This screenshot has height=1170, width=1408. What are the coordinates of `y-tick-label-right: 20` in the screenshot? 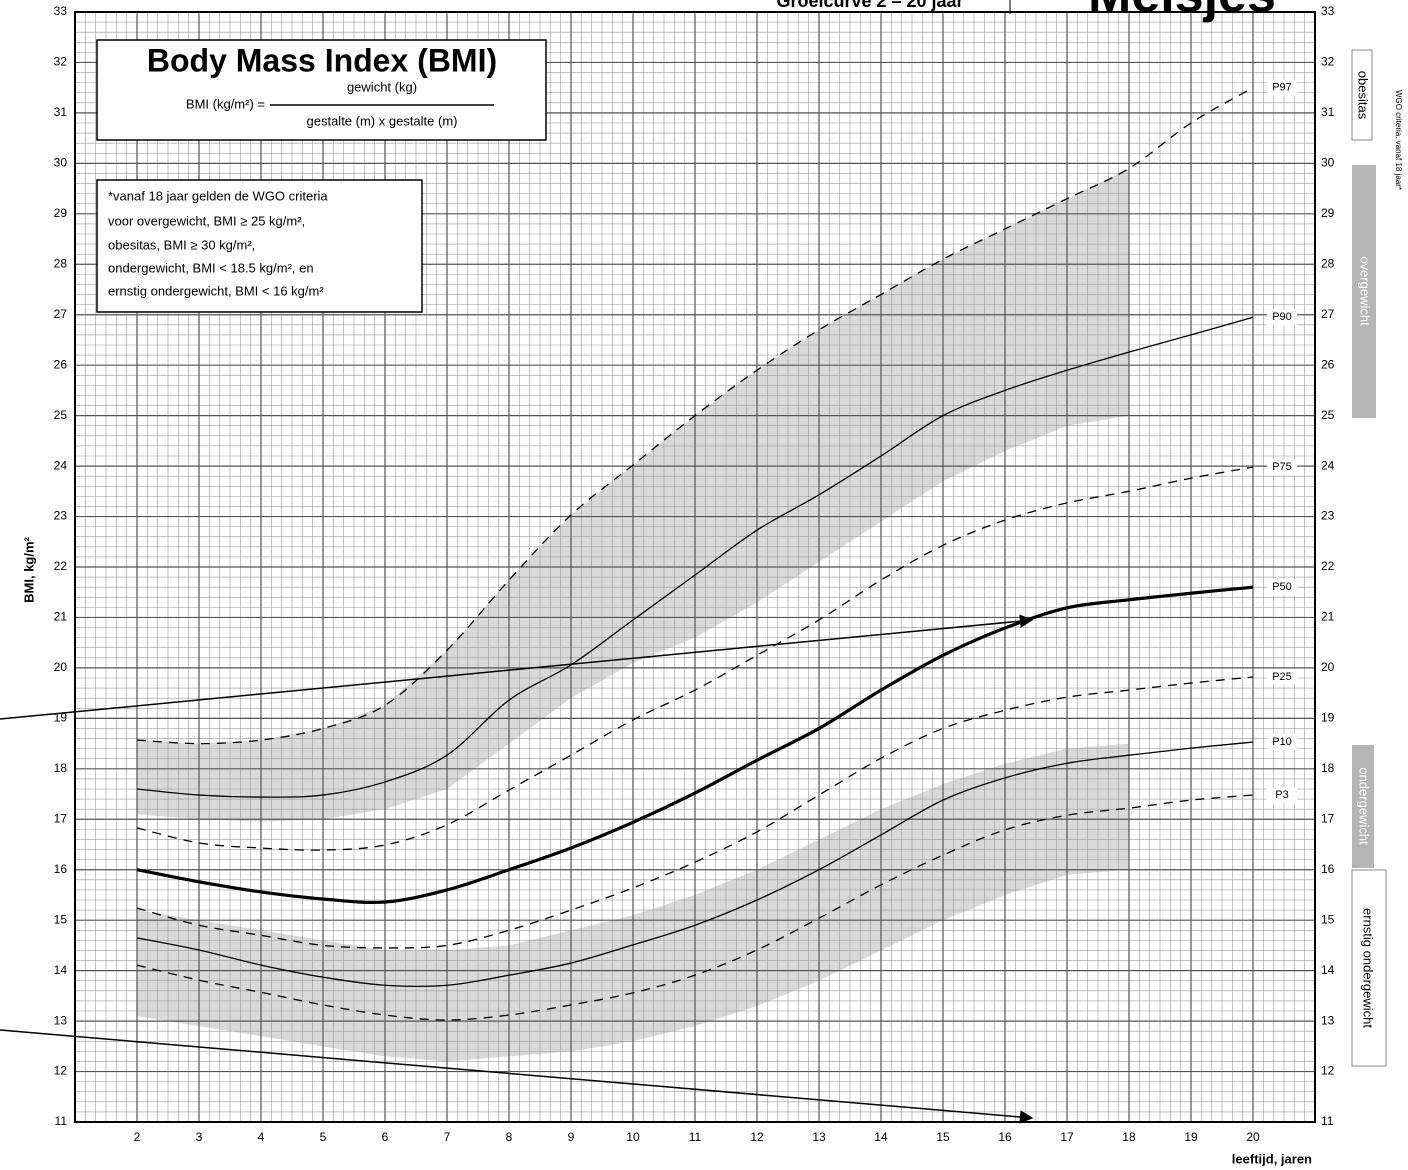 It's located at (1328, 667).